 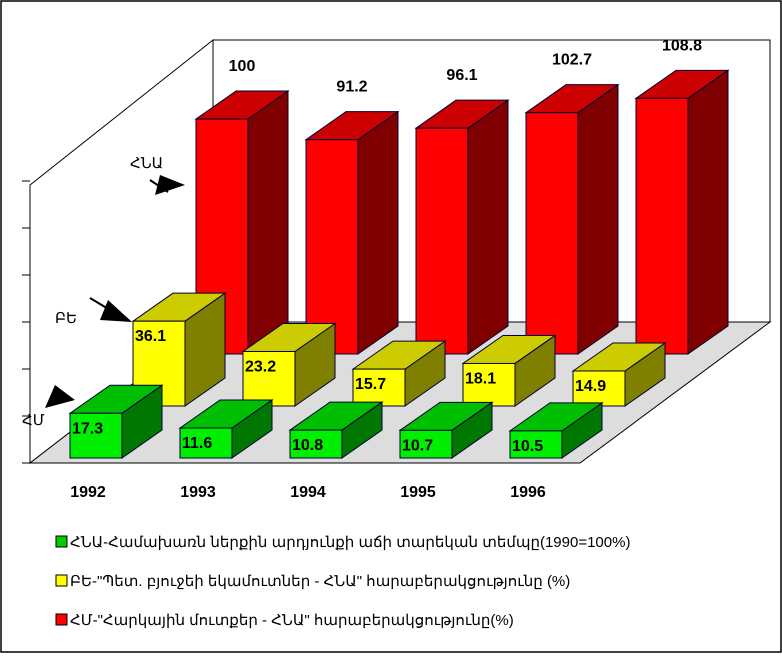 I want to click on value-label: 18.1, so click(x=480, y=378).